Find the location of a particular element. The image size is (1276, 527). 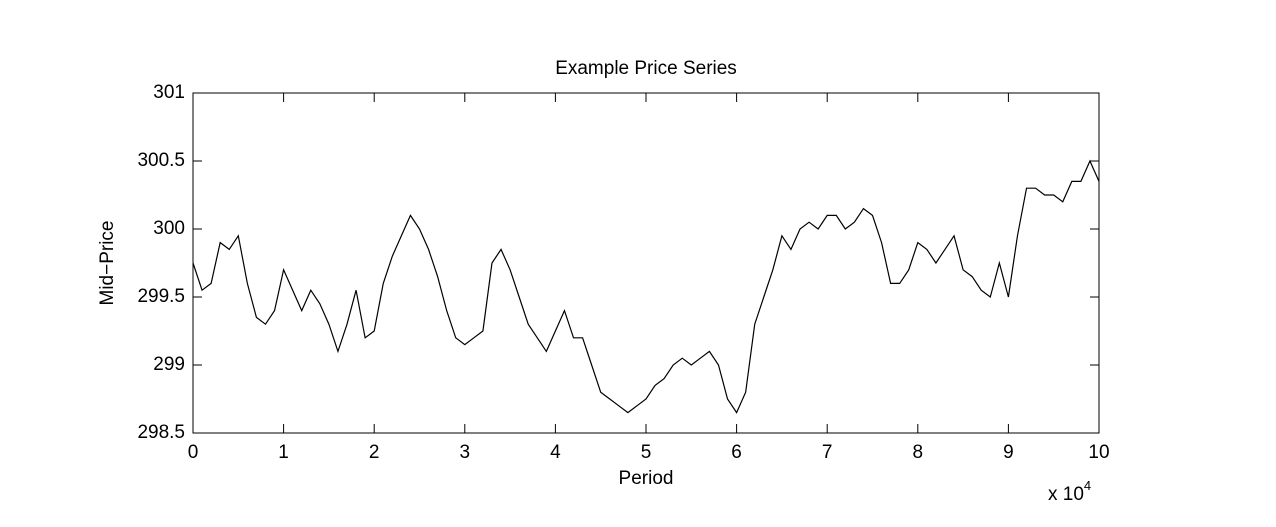

x-tick-label: 5 is located at coordinates (646, 452).